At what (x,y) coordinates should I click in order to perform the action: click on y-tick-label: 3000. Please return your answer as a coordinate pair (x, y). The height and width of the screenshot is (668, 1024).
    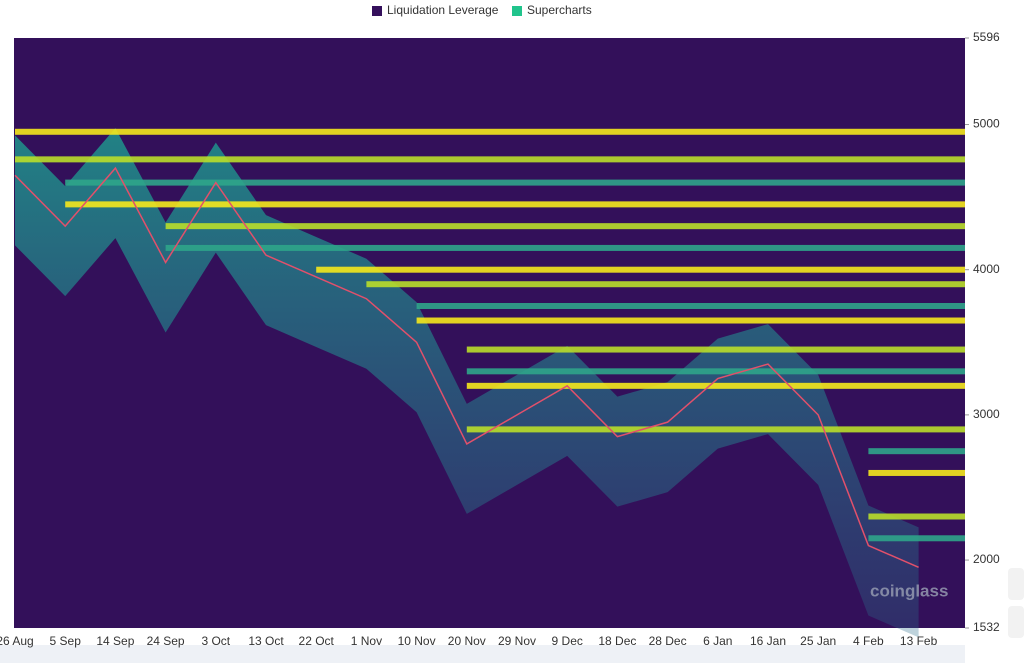
    Looking at the image, I should click on (986, 414).